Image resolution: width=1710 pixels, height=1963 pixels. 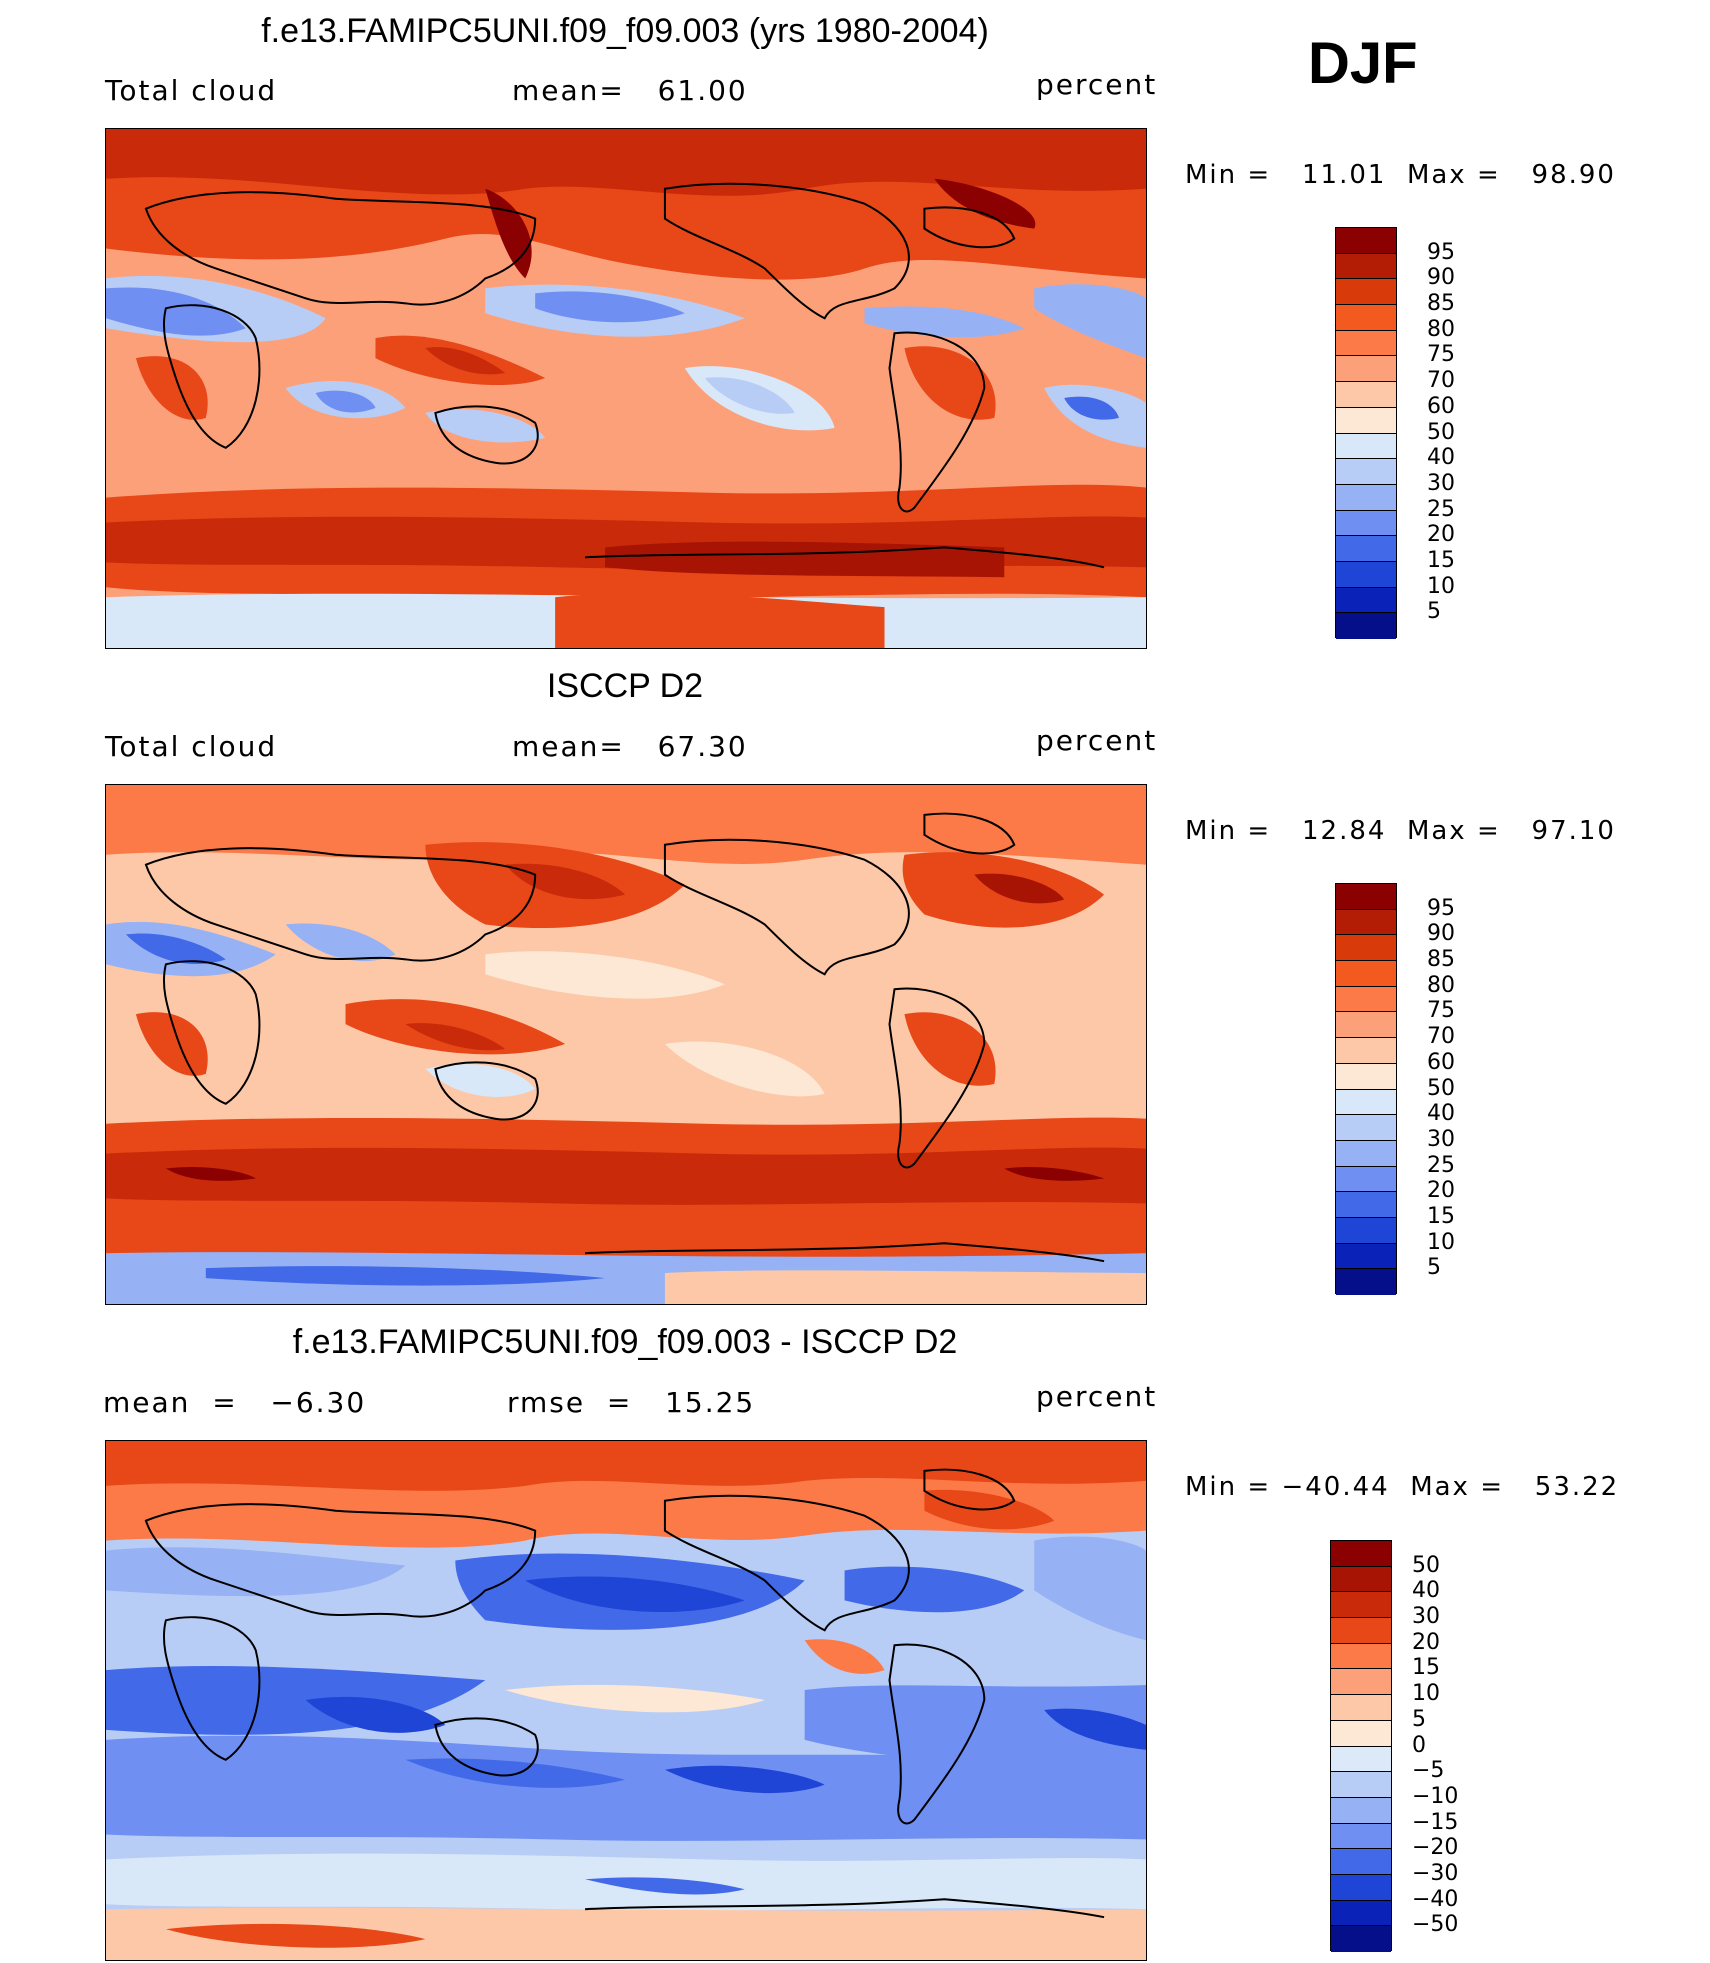 What do you see at coordinates (1363, 63) in the screenshot?
I see `season-label: DJF` at bounding box center [1363, 63].